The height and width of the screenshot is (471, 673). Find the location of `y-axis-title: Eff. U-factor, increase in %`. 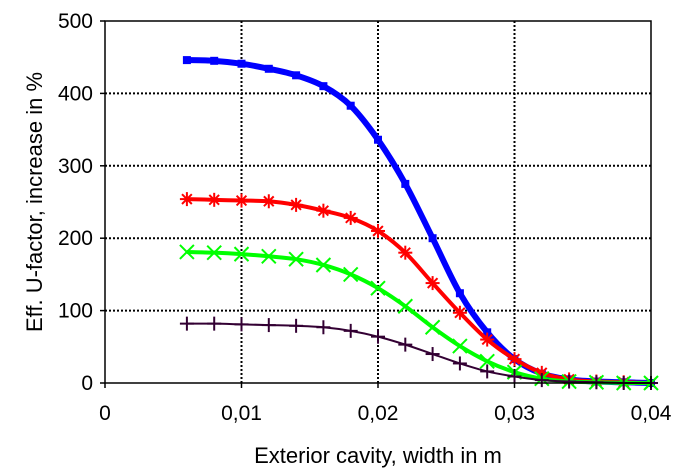

y-axis-title: Eff. U-factor, increase in % is located at coordinates (34, 202).